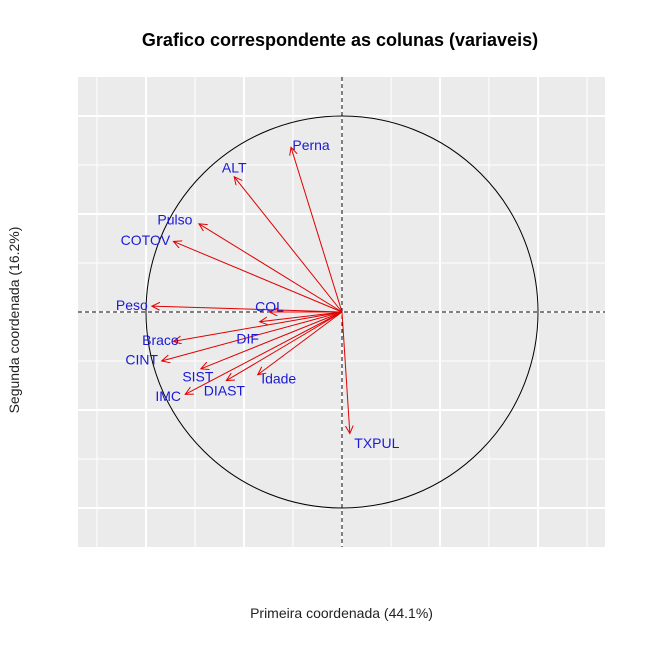  Describe the element at coordinates (247, 339) in the screenshot. I see `label-dif: DIF` at that location.